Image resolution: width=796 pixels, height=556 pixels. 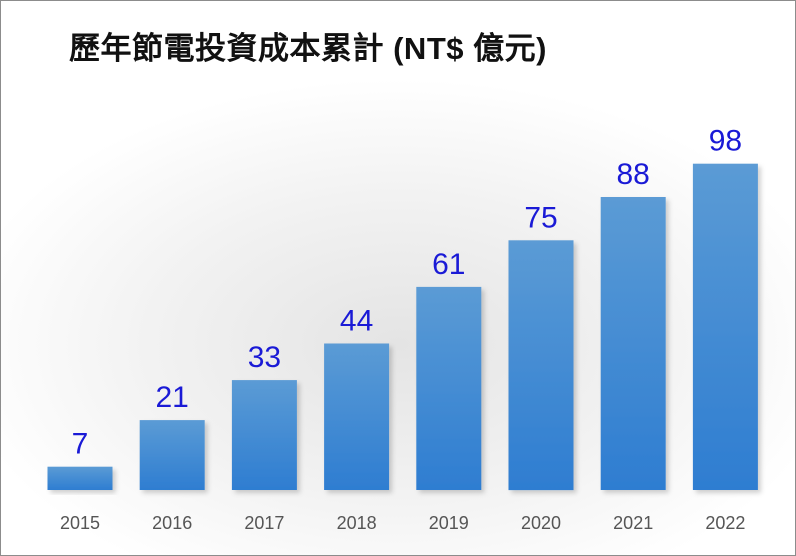 What do you see at coordinates (80, 478) in the screenshot?
I see `bar-2015` at bounding box center [80, 478].